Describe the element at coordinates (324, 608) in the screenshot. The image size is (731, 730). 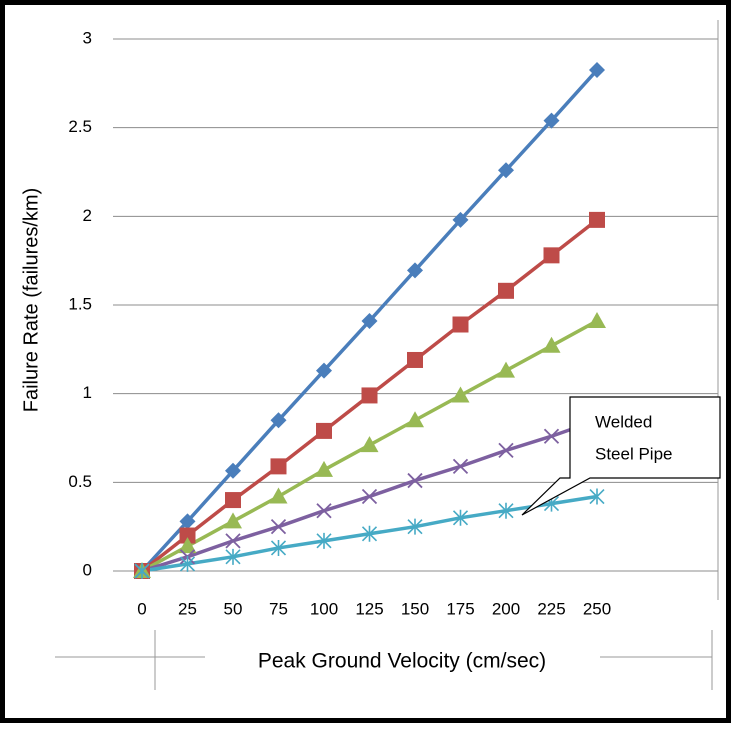
I see `x-tick-label: 100` at that location.